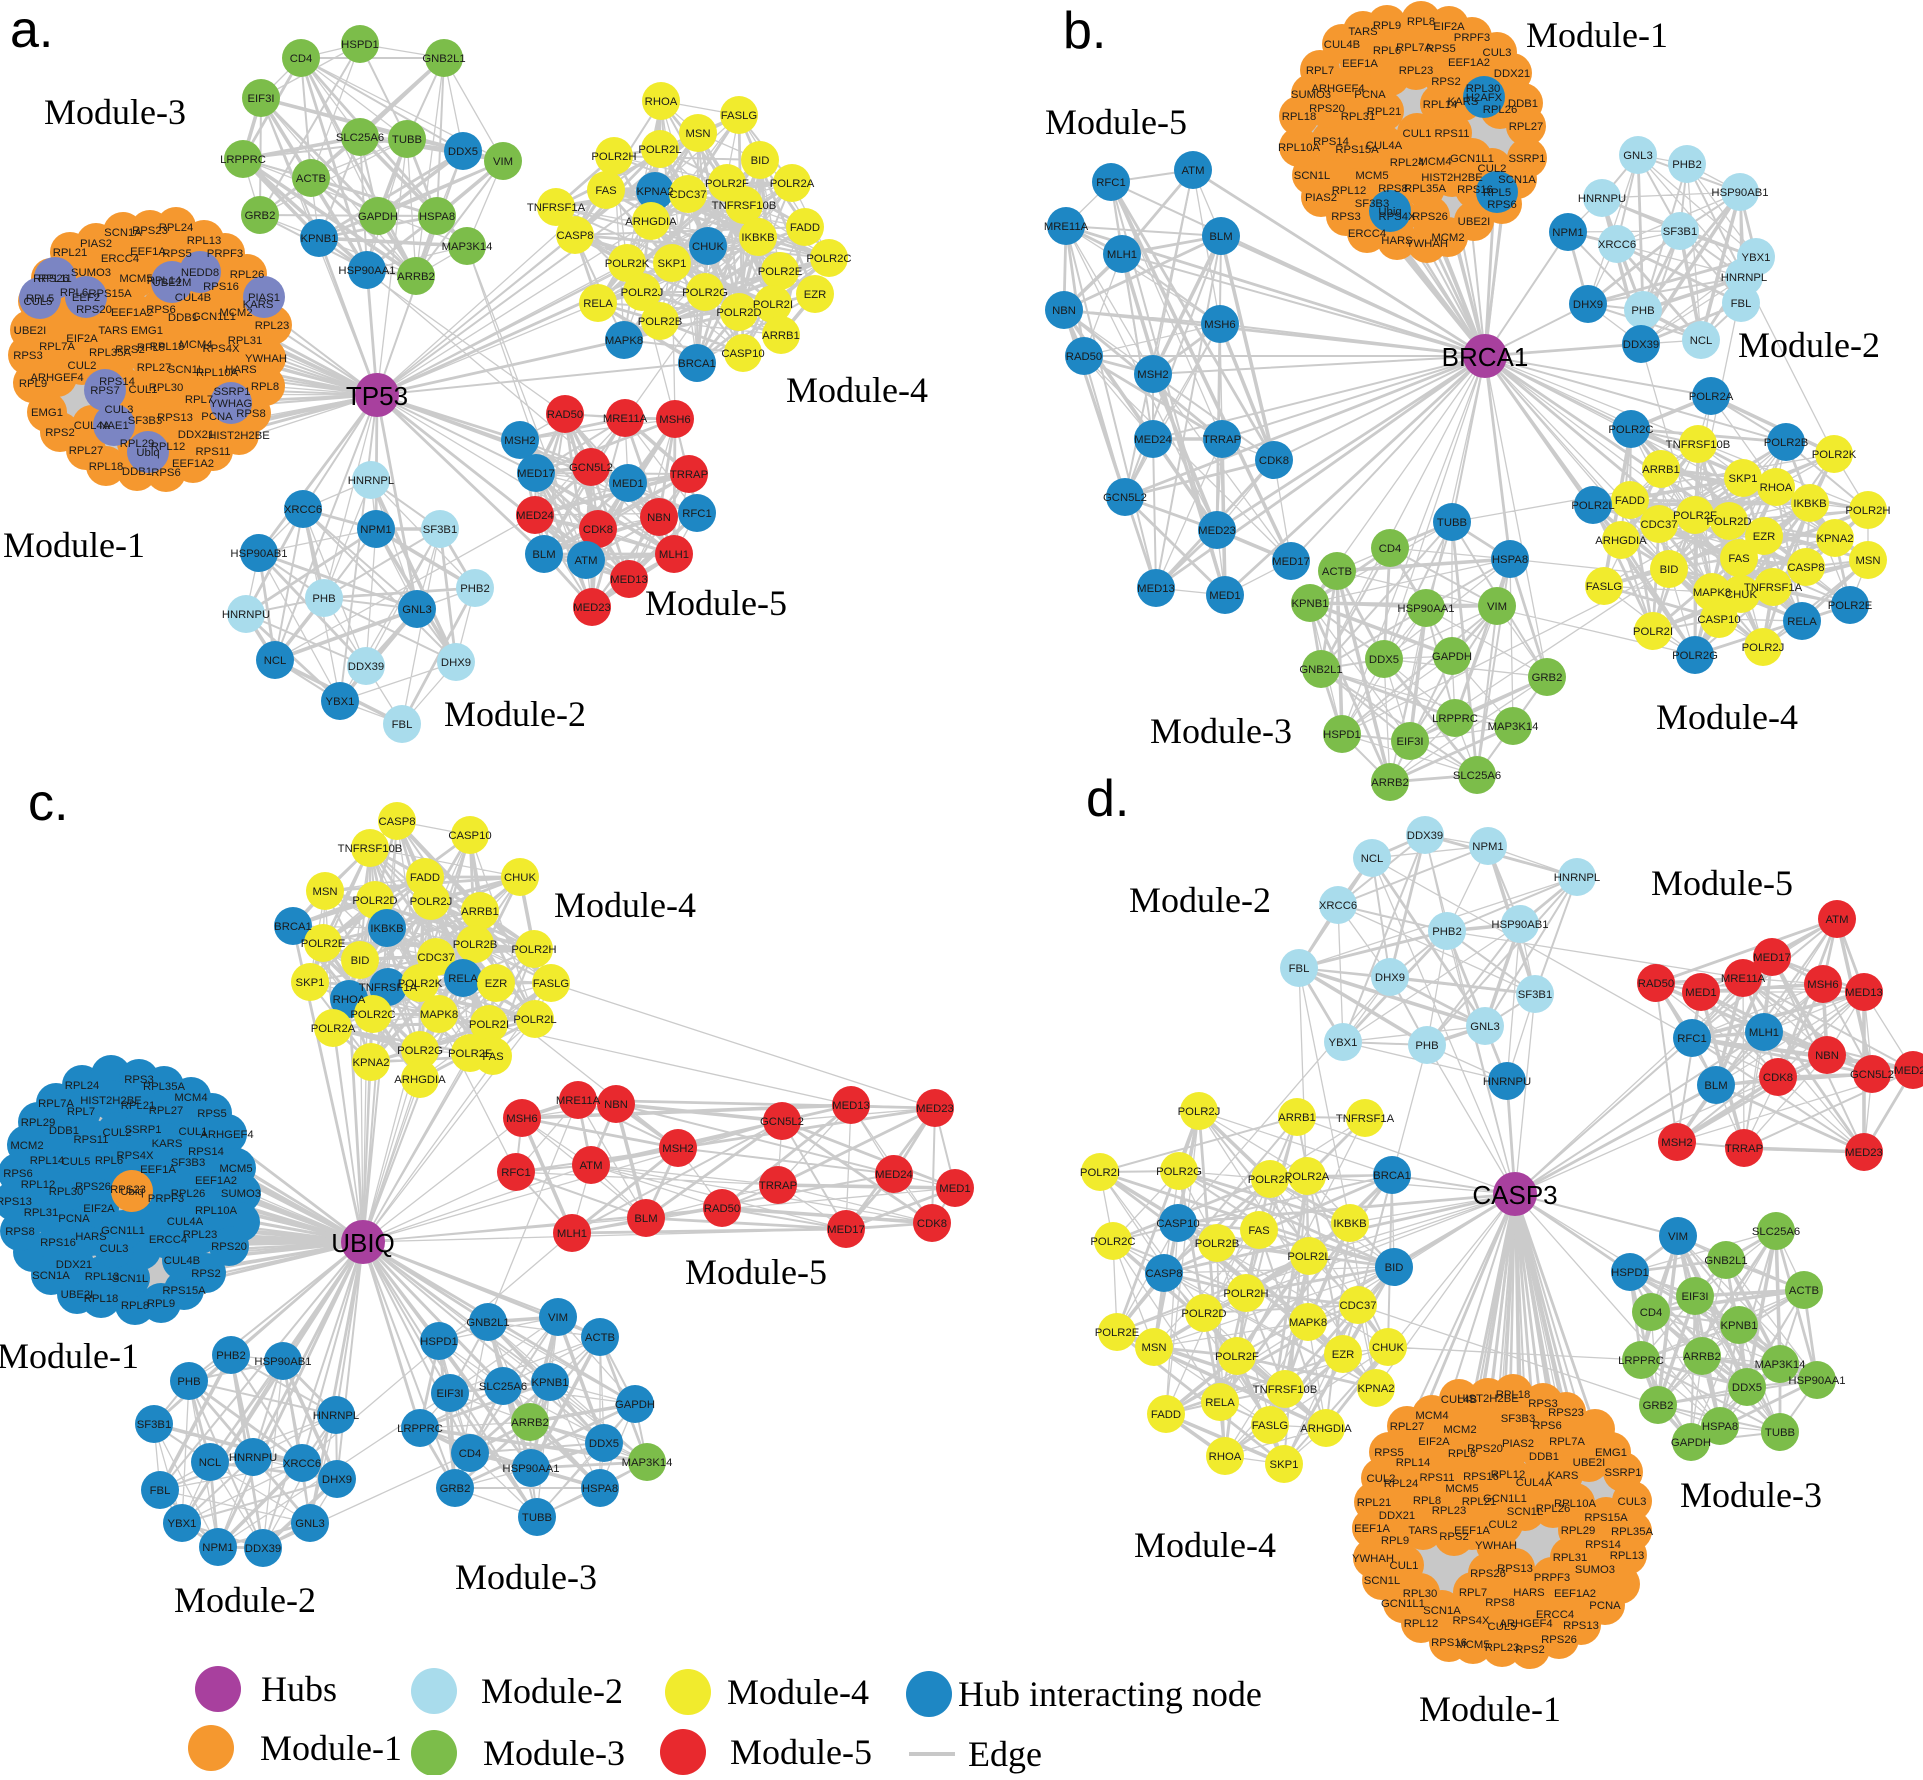 This screenshot has width=1923, height=1780. What do you see at coordinates (396, 822) in the screenshot?
I see `svg-text: CASP8` at bounding box center [396, 822].